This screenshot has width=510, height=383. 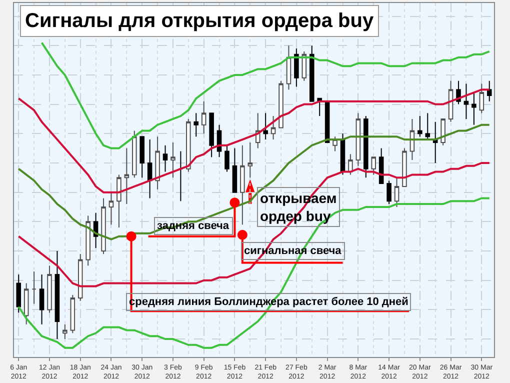 What do you see at coordinates (199, 21) in the screenshot?
I see `chart-title: Сигналы для открытия ордера buy` at bounding box center [199, 21].